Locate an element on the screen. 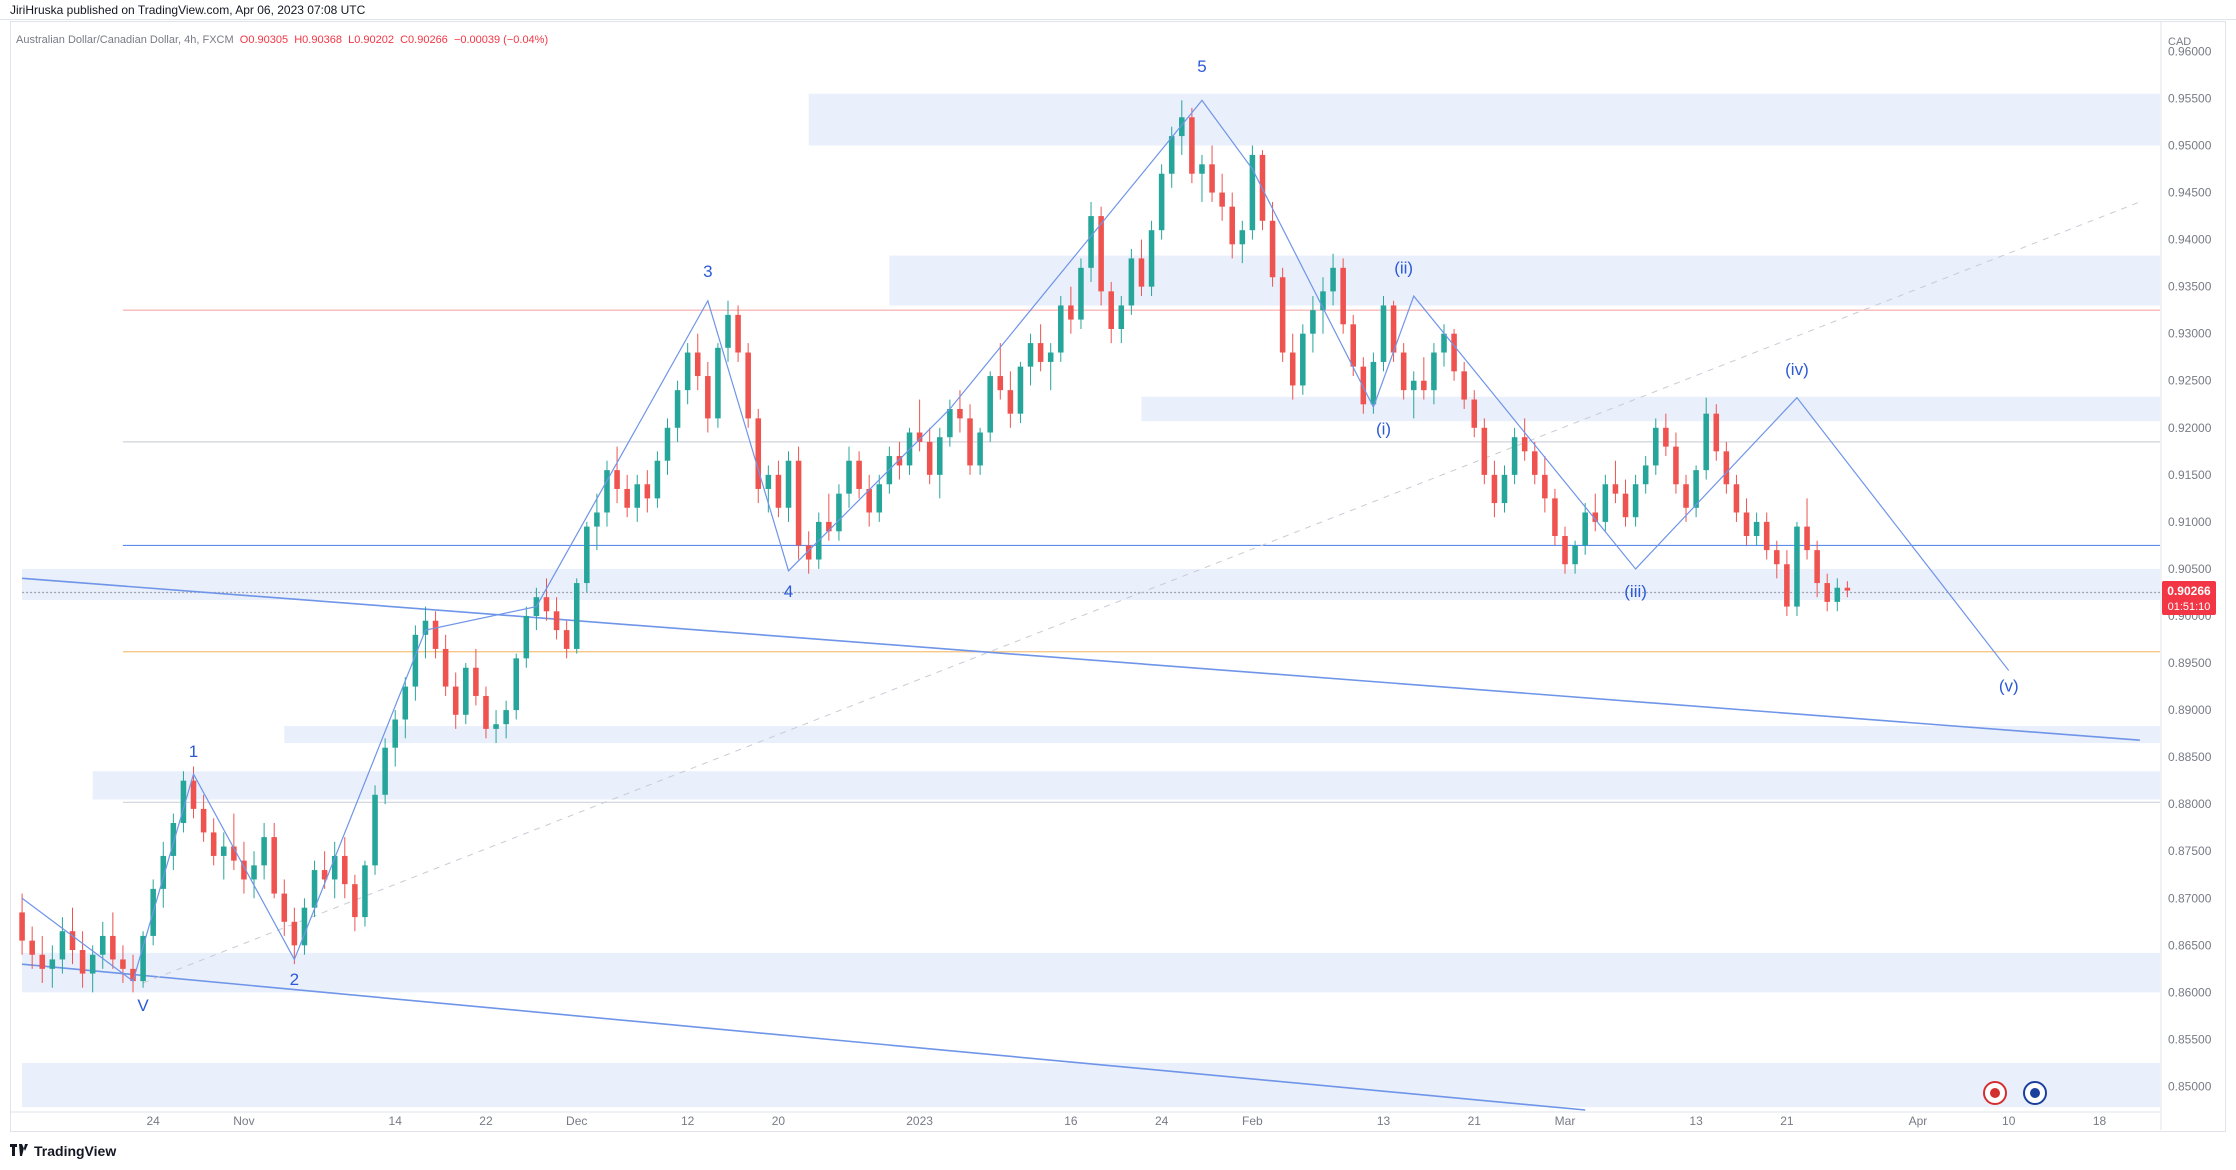  price-tick-label: 0.87500 is located at coordinates (2190, 851).